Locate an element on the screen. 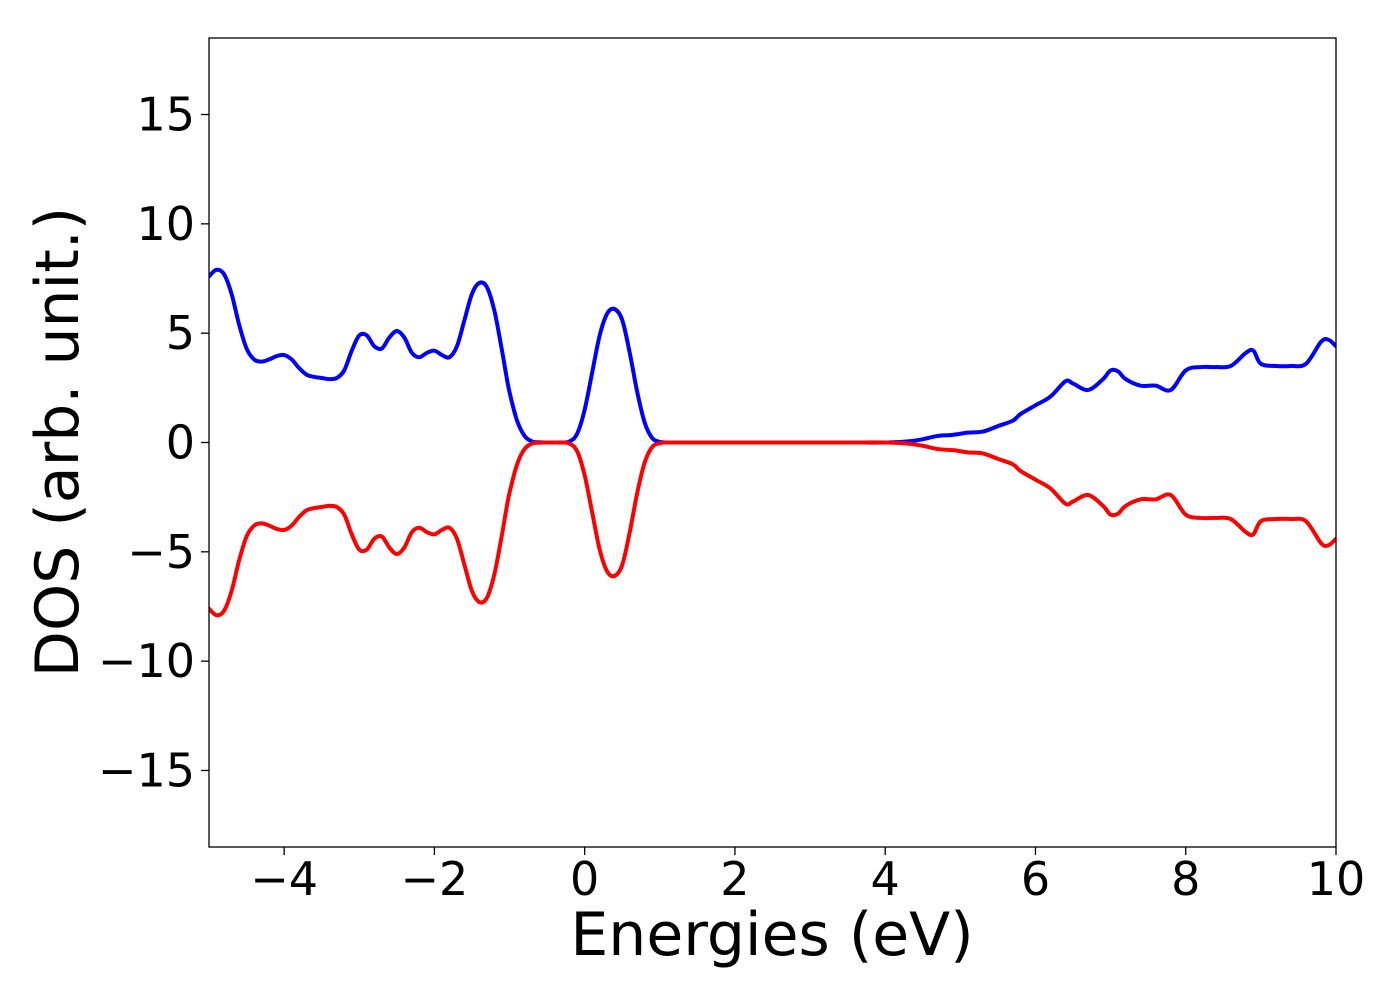 The image size is (1400, 1000). x-tick-label: 4 is located at coordinates (885, 879).